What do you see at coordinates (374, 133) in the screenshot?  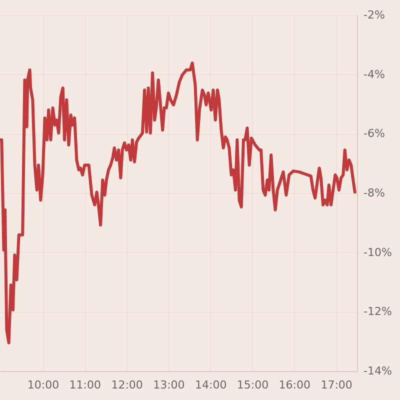 I see `y-tick-label: -6%` at bounding box center [374, 133].